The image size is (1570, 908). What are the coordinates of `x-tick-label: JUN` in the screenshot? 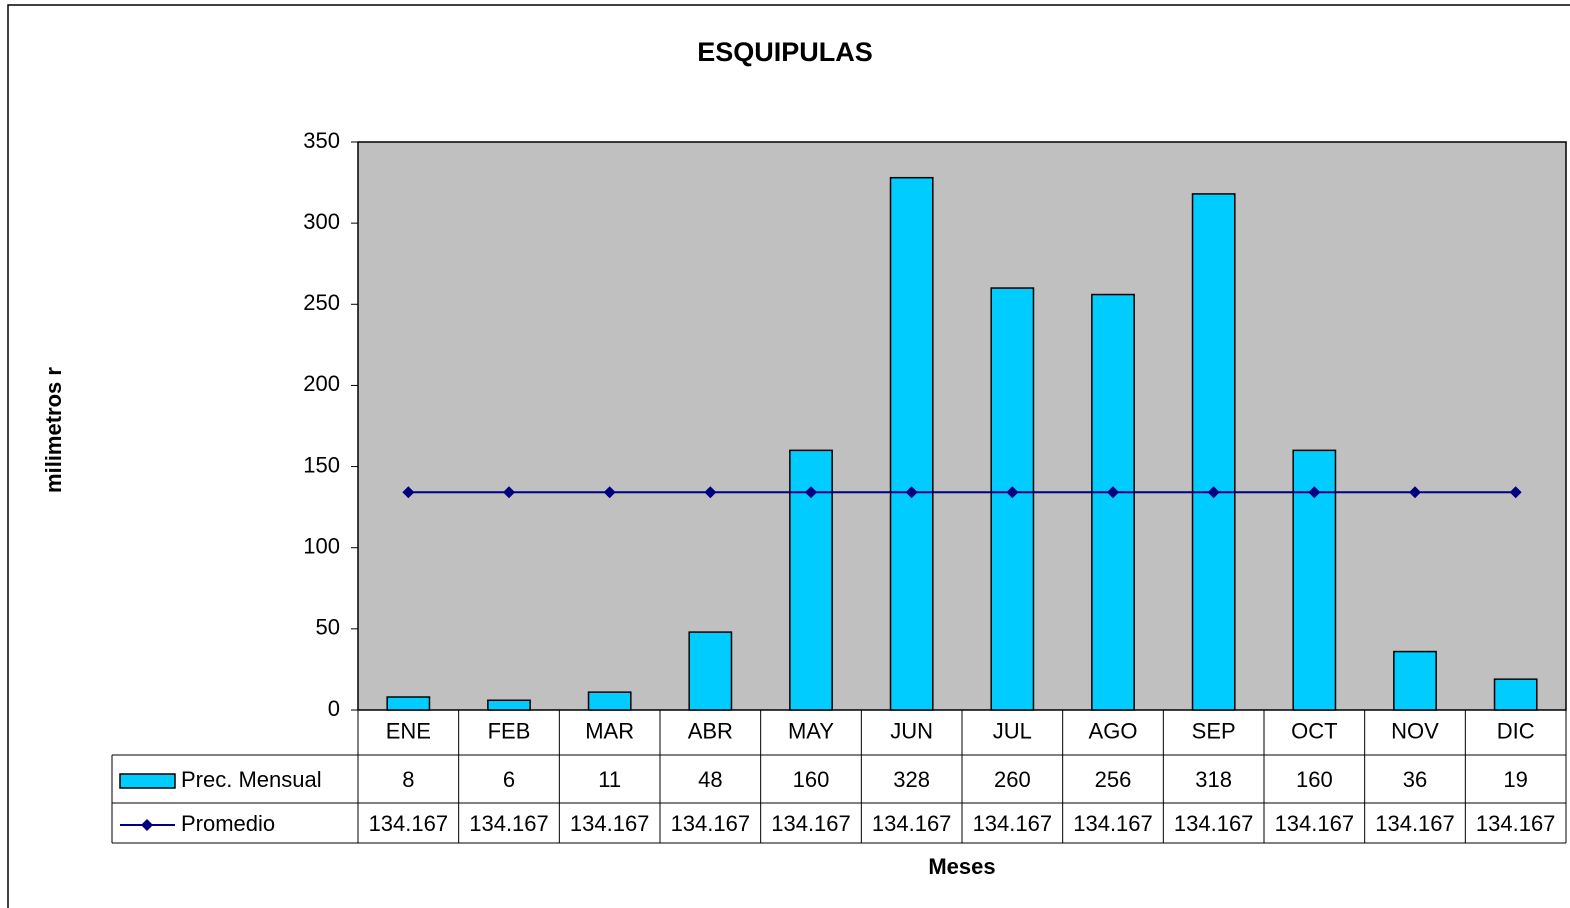 It's located at (911, 730).